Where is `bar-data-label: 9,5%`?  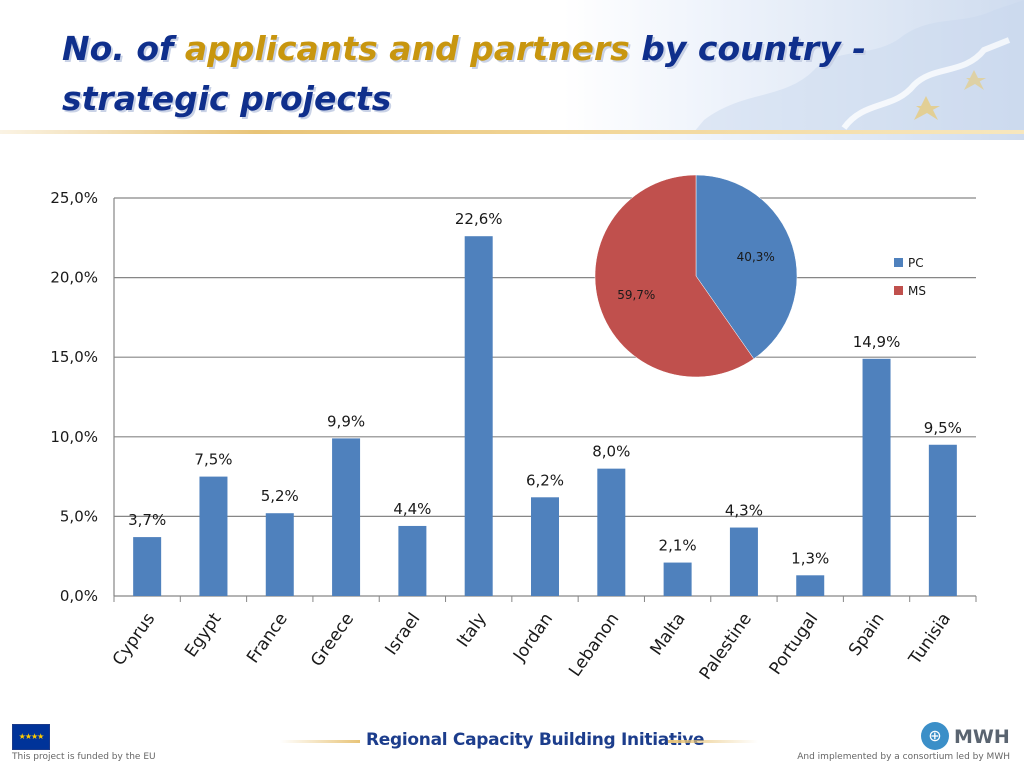
bar-data-label: 9,5% is located at coordinates (943, 428).